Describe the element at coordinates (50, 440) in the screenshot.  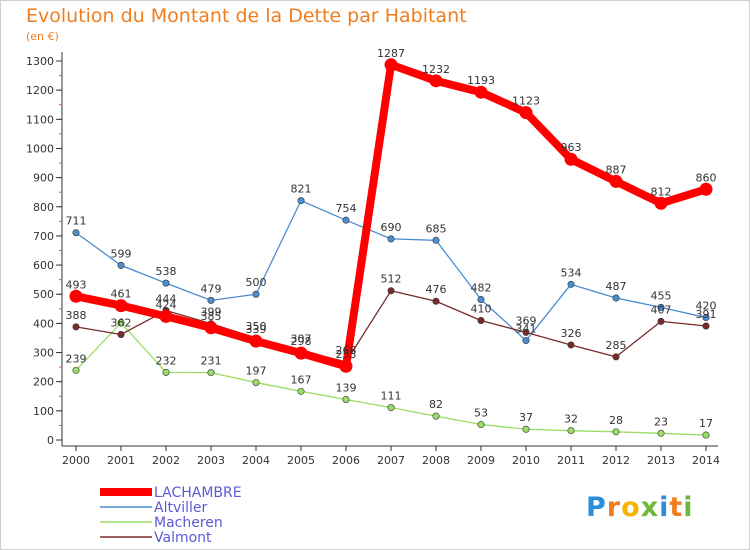
I see `y-tick-label: 0` at that location.